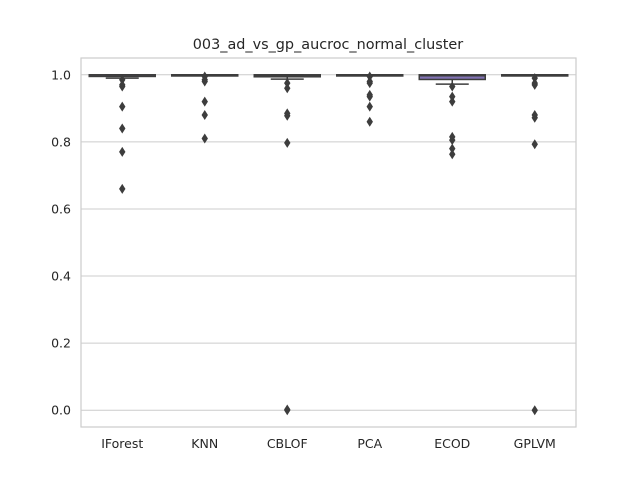  Describe the element at coordinates (328, 443) in the screenshot. I see `x-tick-labels: IForest KNN CBLOF PCA ECOD GPLVM` at that location.